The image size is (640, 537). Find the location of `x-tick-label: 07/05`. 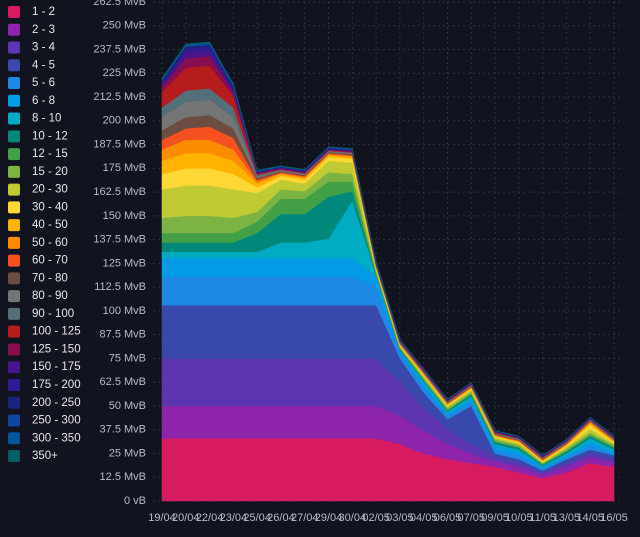

x-tick-label: 07/05 is located at coordinates (471, 518).